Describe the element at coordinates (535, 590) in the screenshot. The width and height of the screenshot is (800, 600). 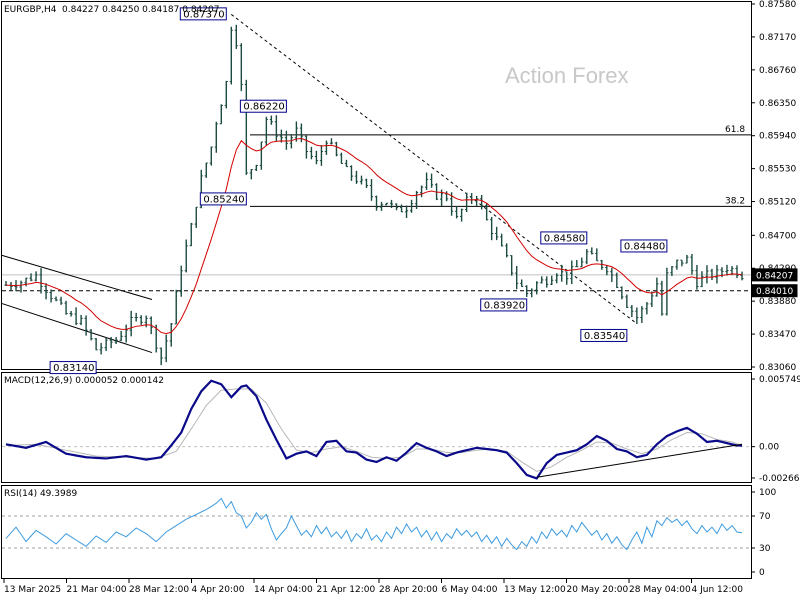
I see `time-axis-label: 13 May 12:00` at that location.